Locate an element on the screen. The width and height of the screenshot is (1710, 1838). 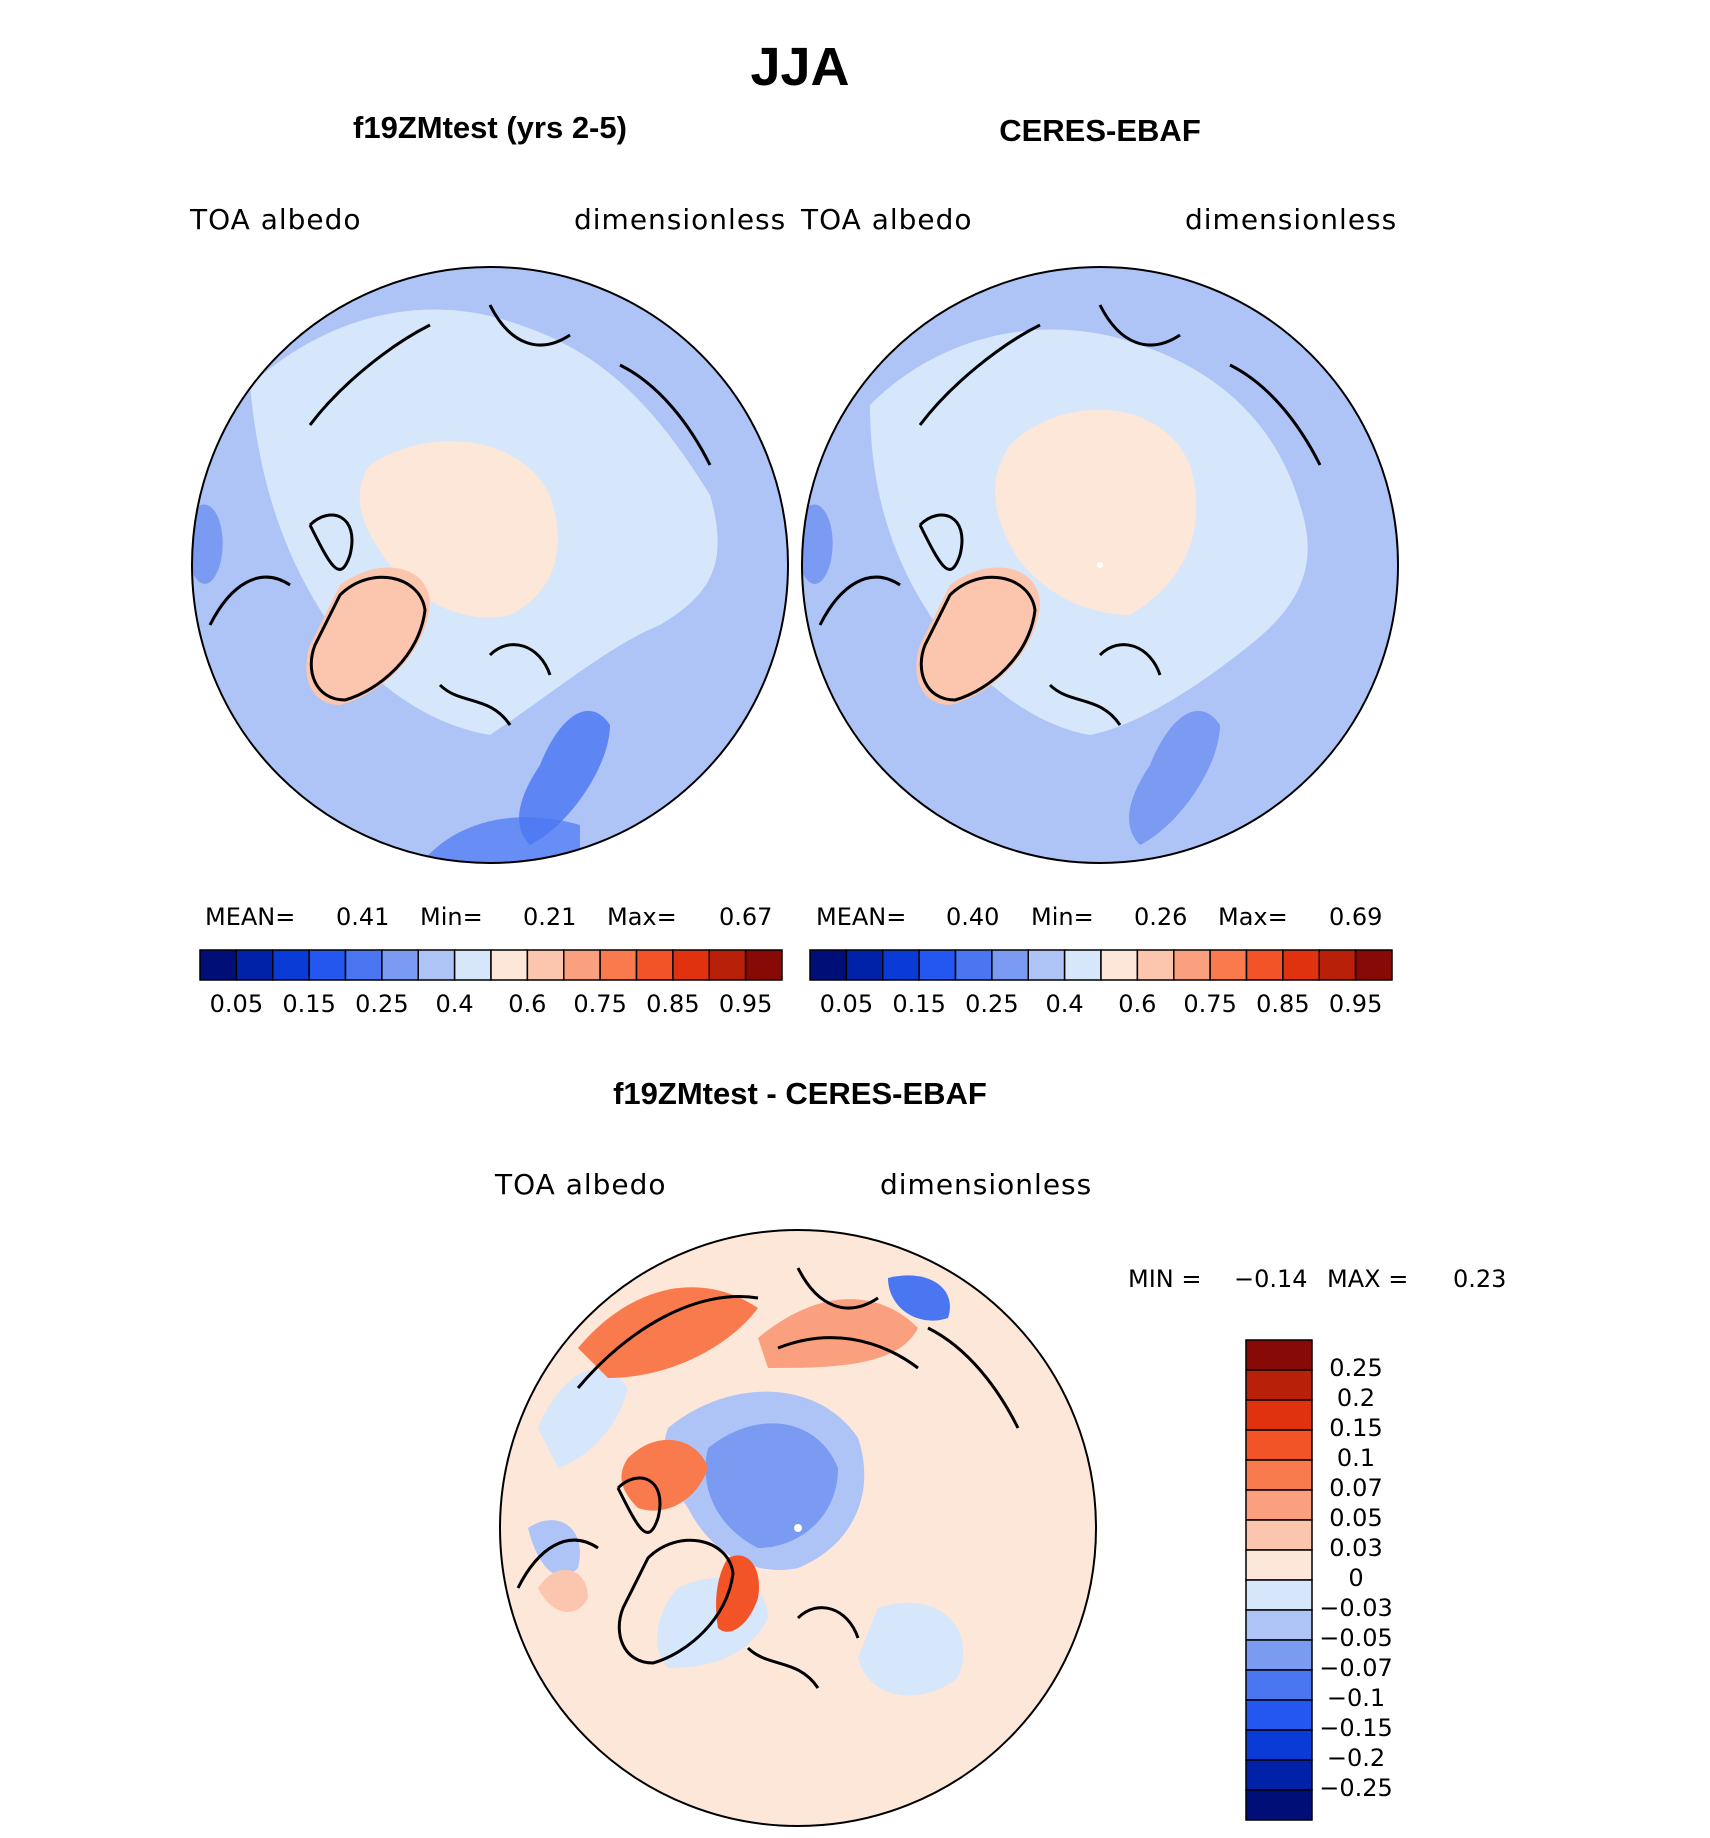
panel-2-colorbar is located at coordinates (1101, 965).